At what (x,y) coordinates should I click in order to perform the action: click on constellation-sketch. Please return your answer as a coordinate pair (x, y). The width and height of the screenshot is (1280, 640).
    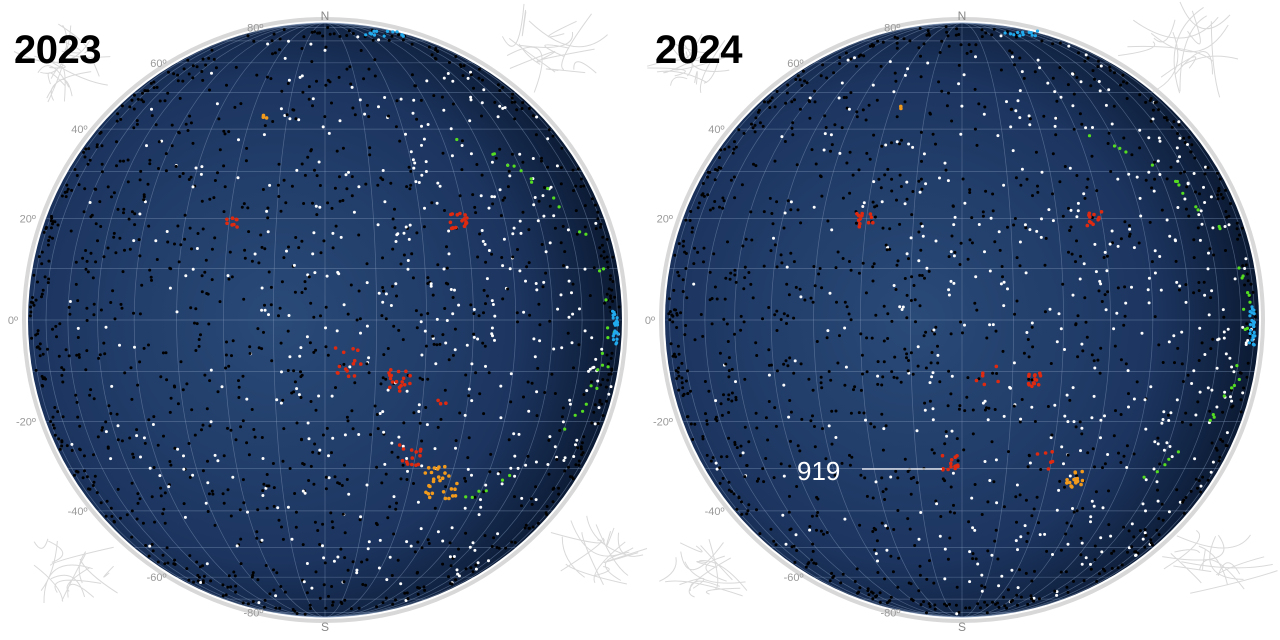
    Looking at the image, I should click on (1178, 49).